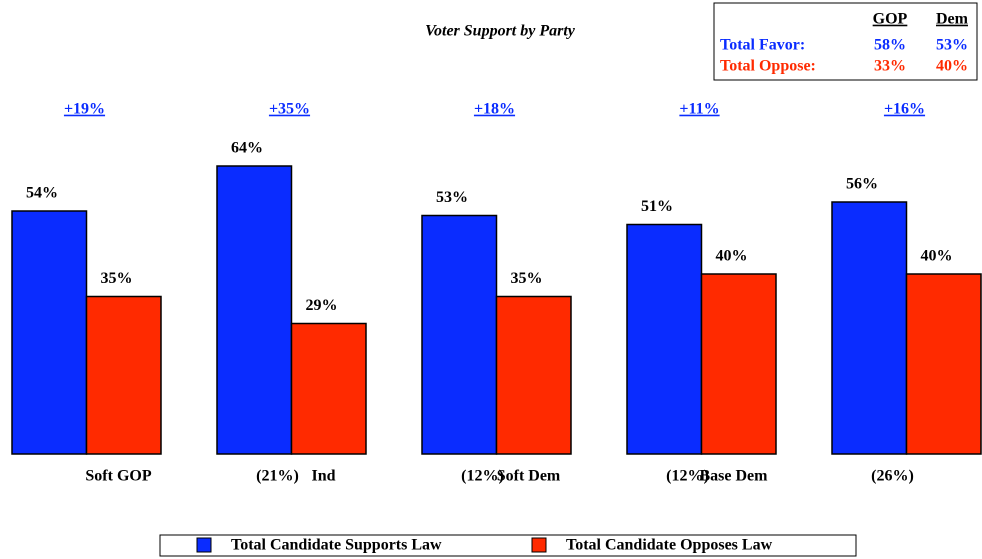 The height and width of the screenshot is (559, 982). Describe the element at coordinates (84, 109) in the screenshot. I see `difference-label: +19%` at that location.